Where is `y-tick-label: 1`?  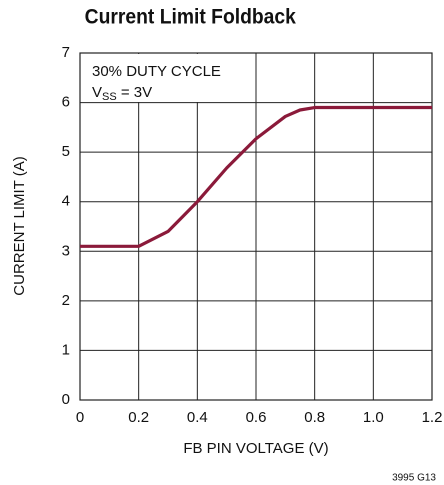
y-tick-label: 1 is located at coordinates (66, 349).